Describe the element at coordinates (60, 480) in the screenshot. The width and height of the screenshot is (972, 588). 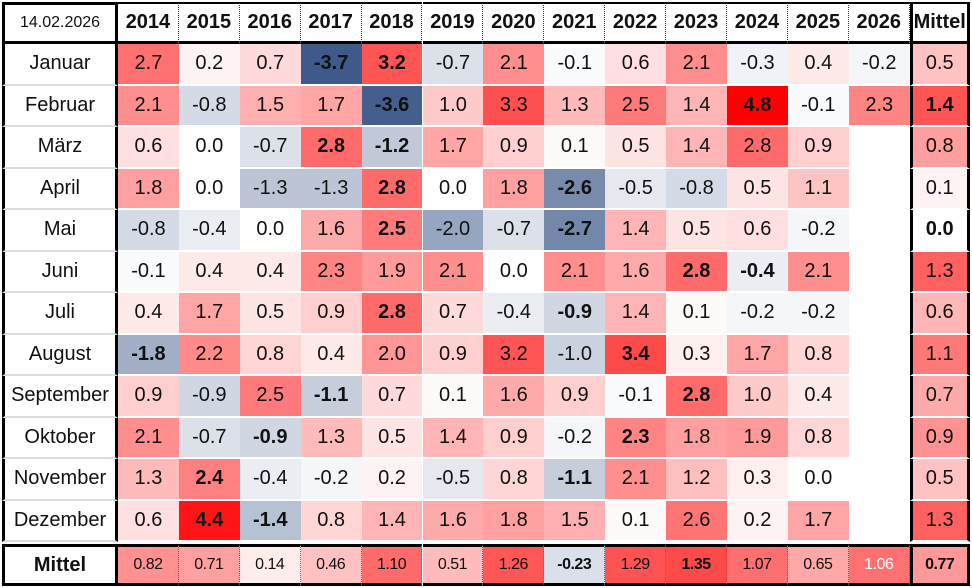
I see `row-label-november: November` at that location.